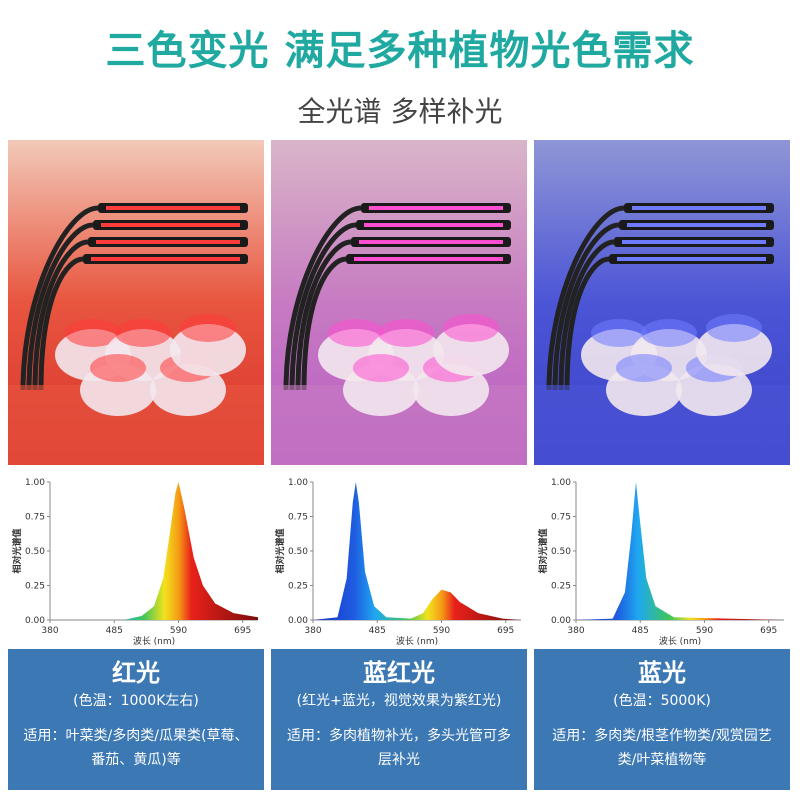 The width and height of the screenshot is (800, 800). What do you see at coordinates (399, 701) in the screenshot?
I see `light-note: (红光+蓝光，视觉效果为紫红光)` at bounding box center [399, 701].